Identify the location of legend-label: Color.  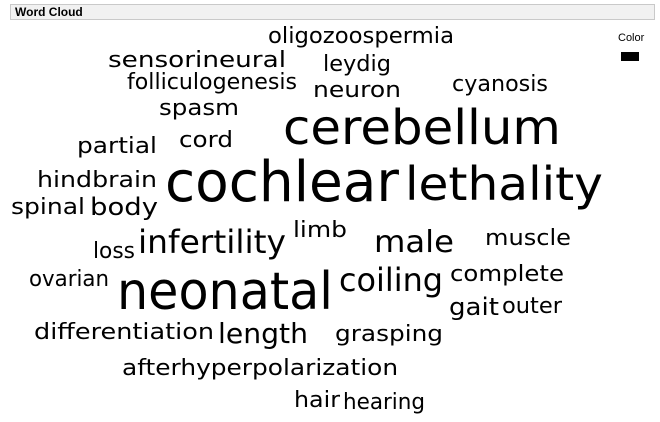
(631, 38).